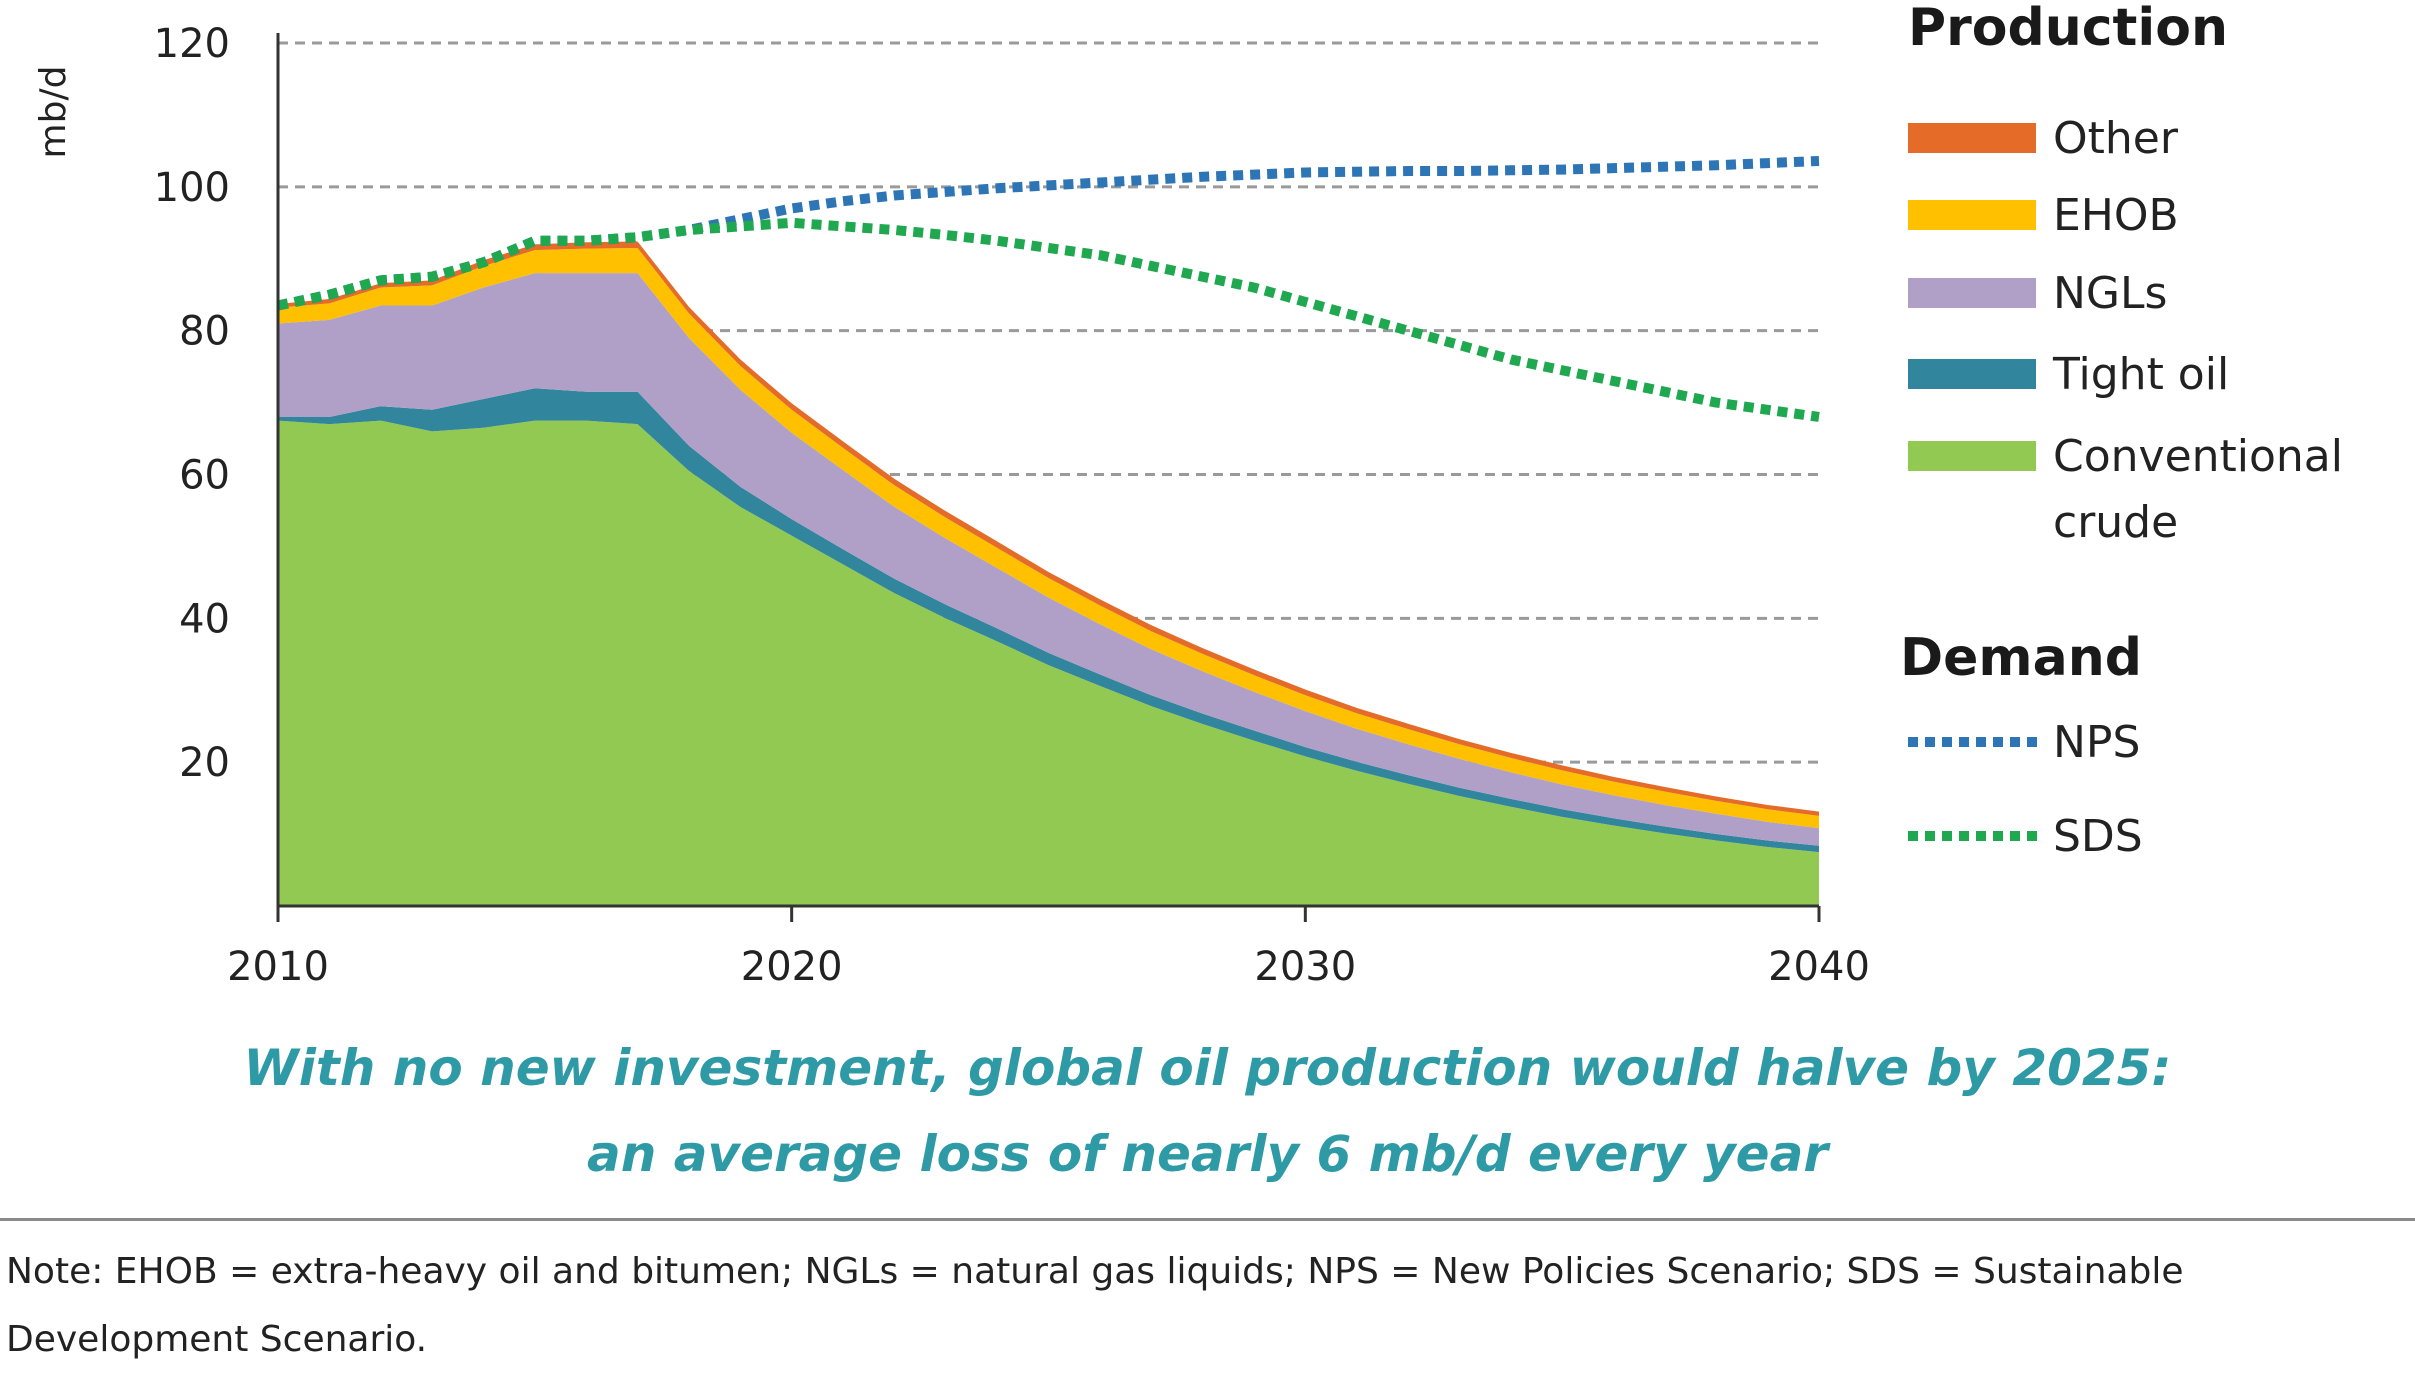 The height and width of the screenshot is (1383, 2415). Describe the element at coordinates (2110, 293) in the screenshot. I see `legend-label-ngls: NGLs` at that location.